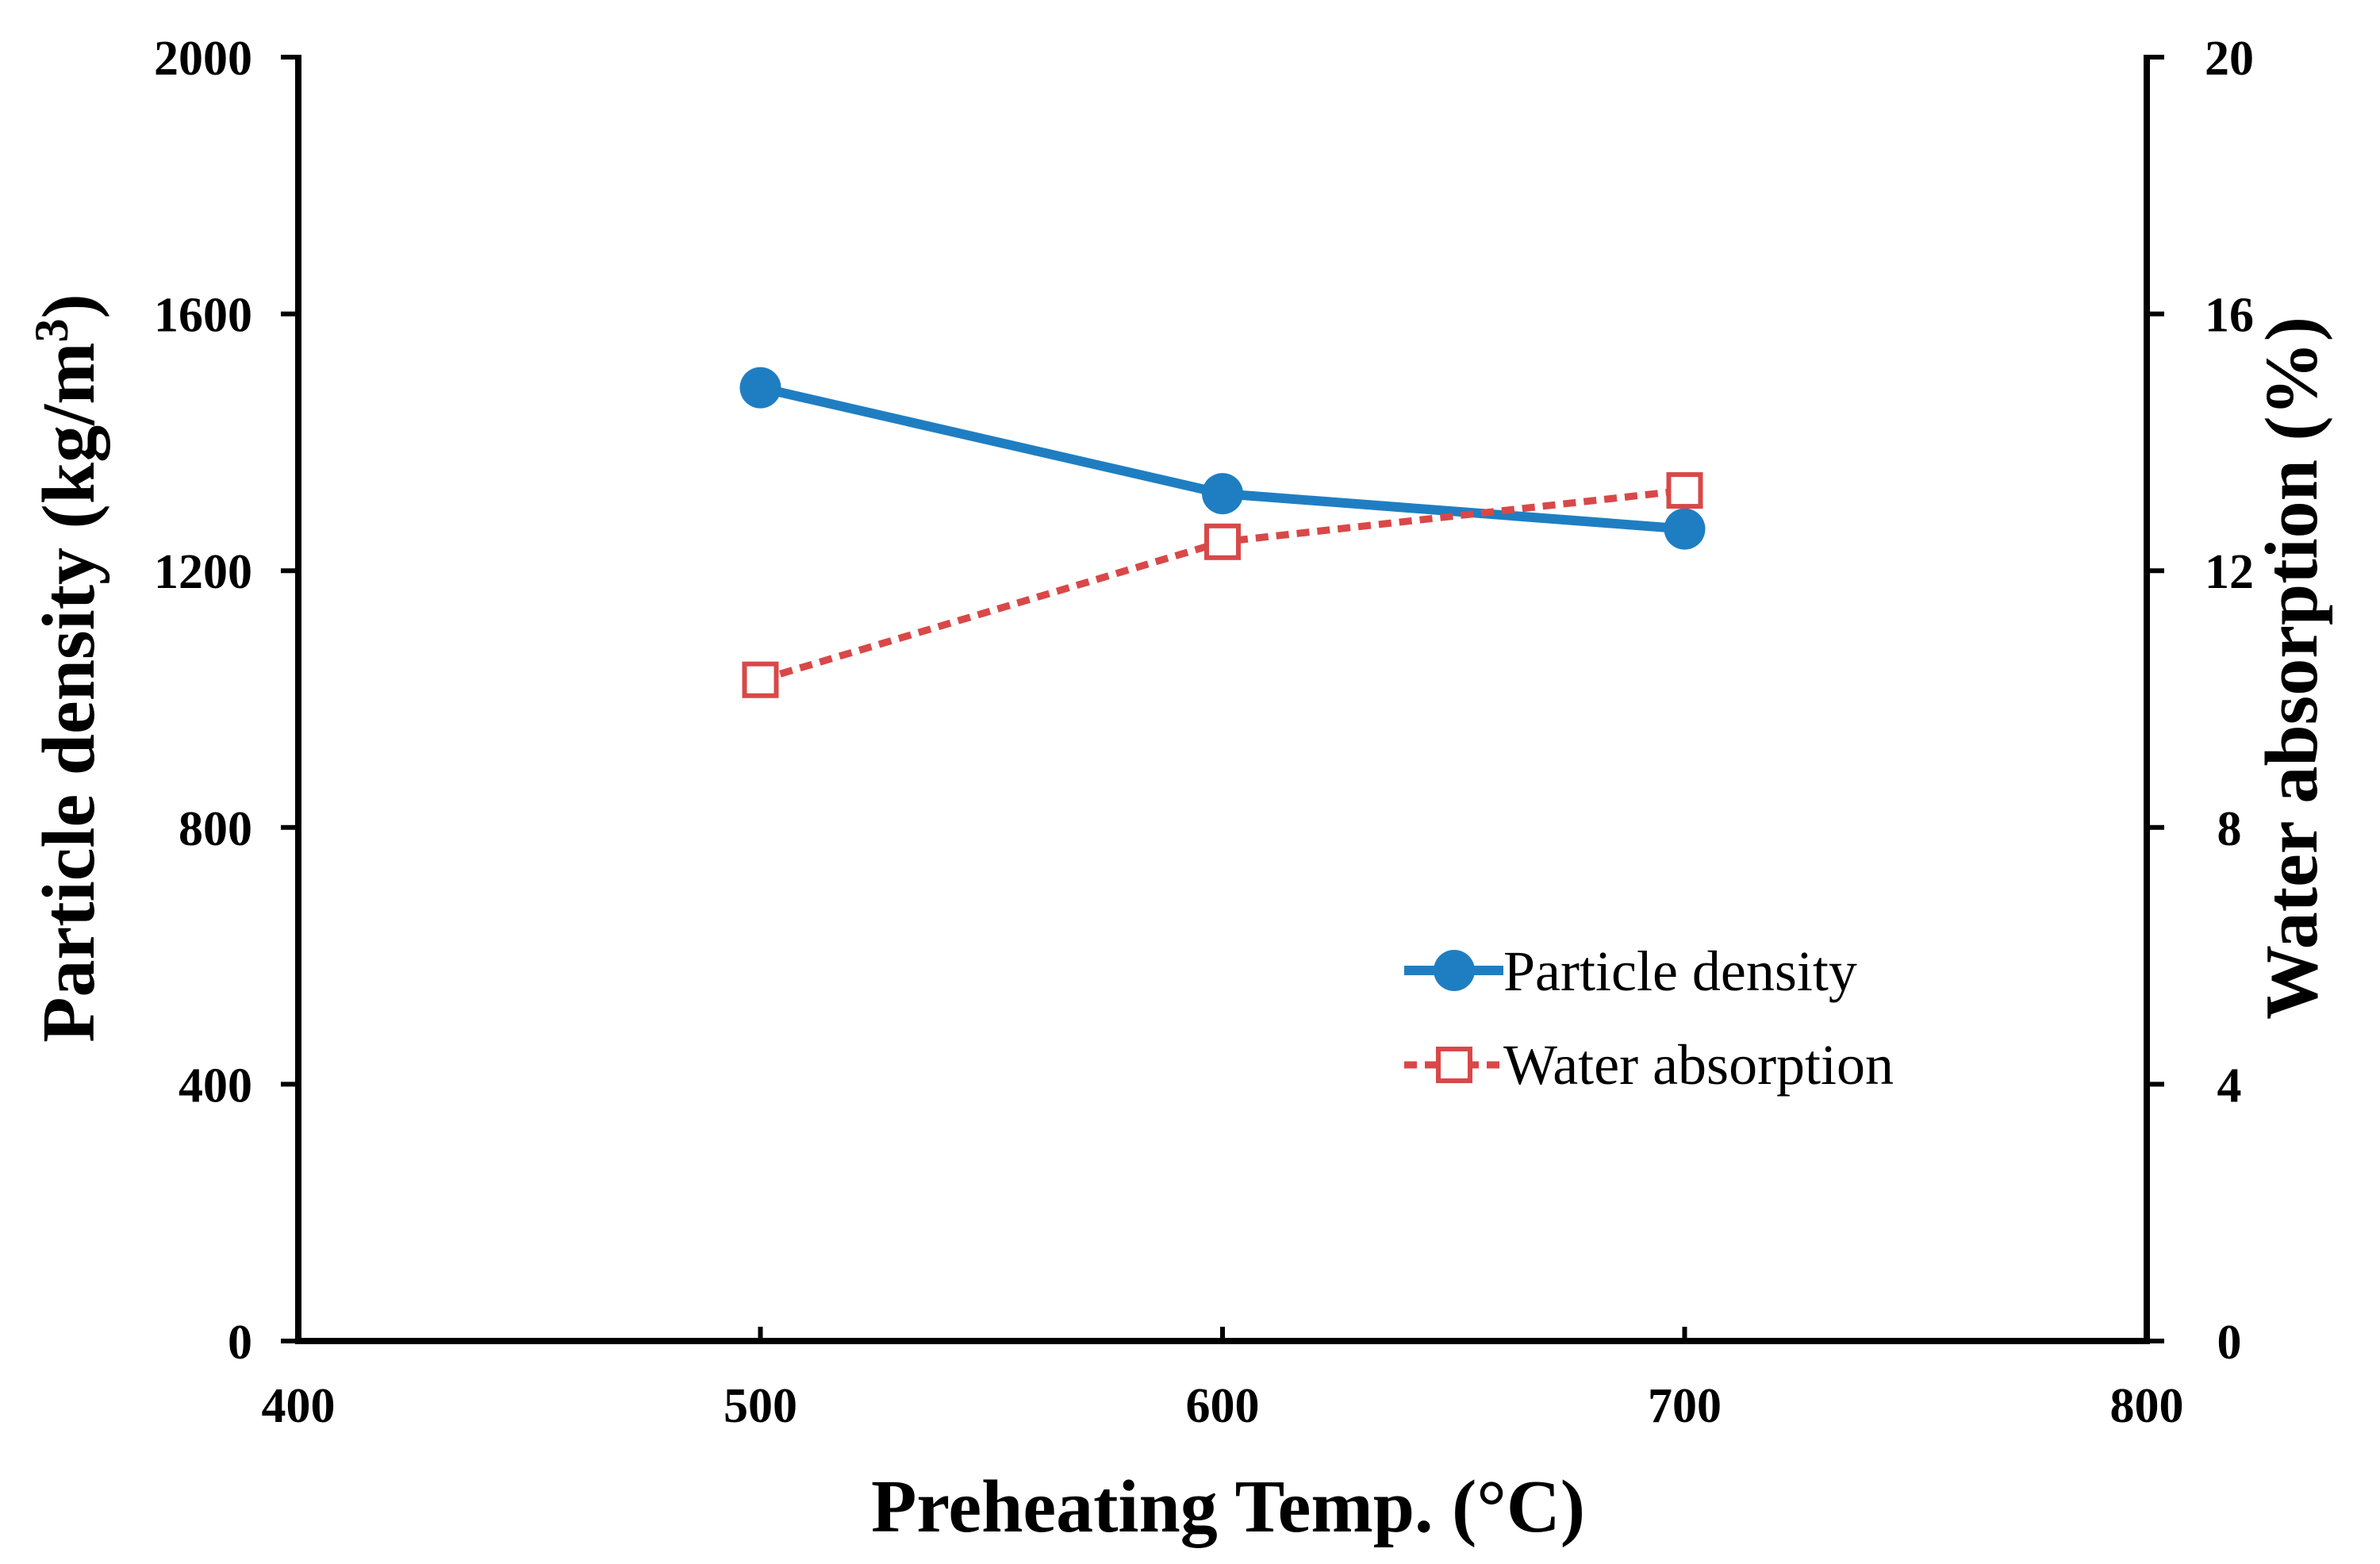 This screenshot has width=2380, height=1564. What do you see at coordinates (2292, 668) in the screenshot?
I see `right-y-axis-title: Water absorption (%)` at bounding box center [2292, 668].